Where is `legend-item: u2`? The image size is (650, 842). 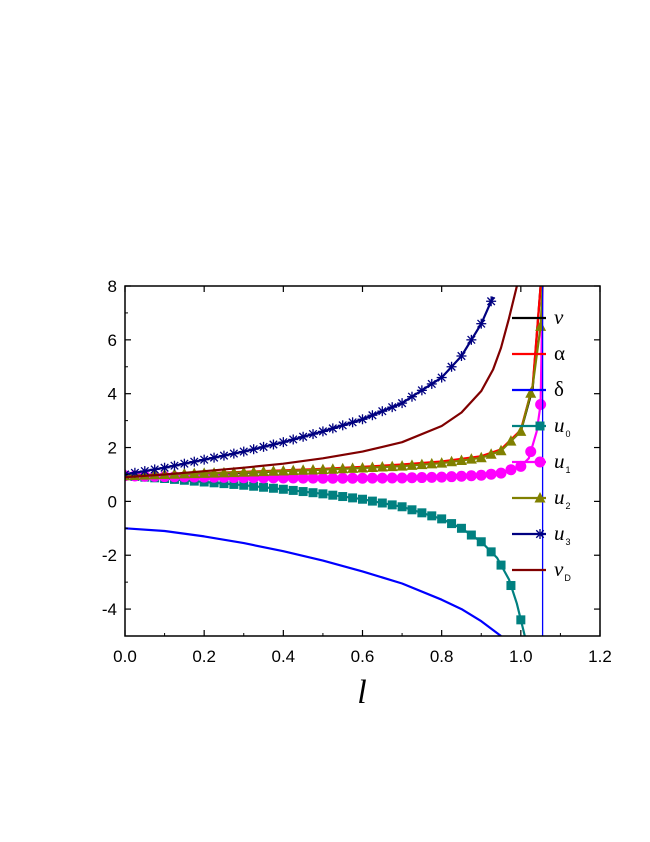
legend-item: u2 is located at coordinates (541, 498).